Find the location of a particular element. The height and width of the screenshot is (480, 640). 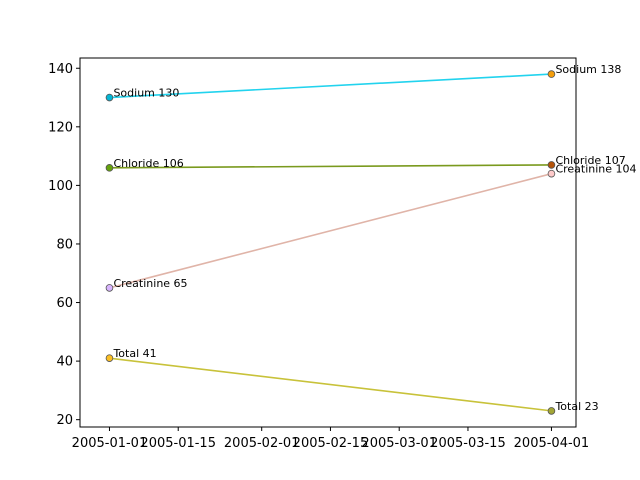

data-label: Sodium 138 is located at coordinates (588, 69).